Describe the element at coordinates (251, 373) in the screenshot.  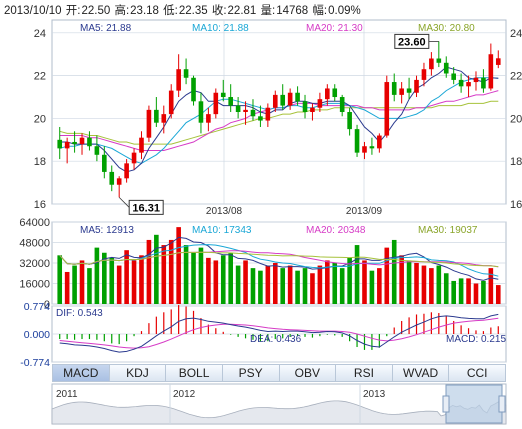
I see `tab-psy: PSY` at that location.